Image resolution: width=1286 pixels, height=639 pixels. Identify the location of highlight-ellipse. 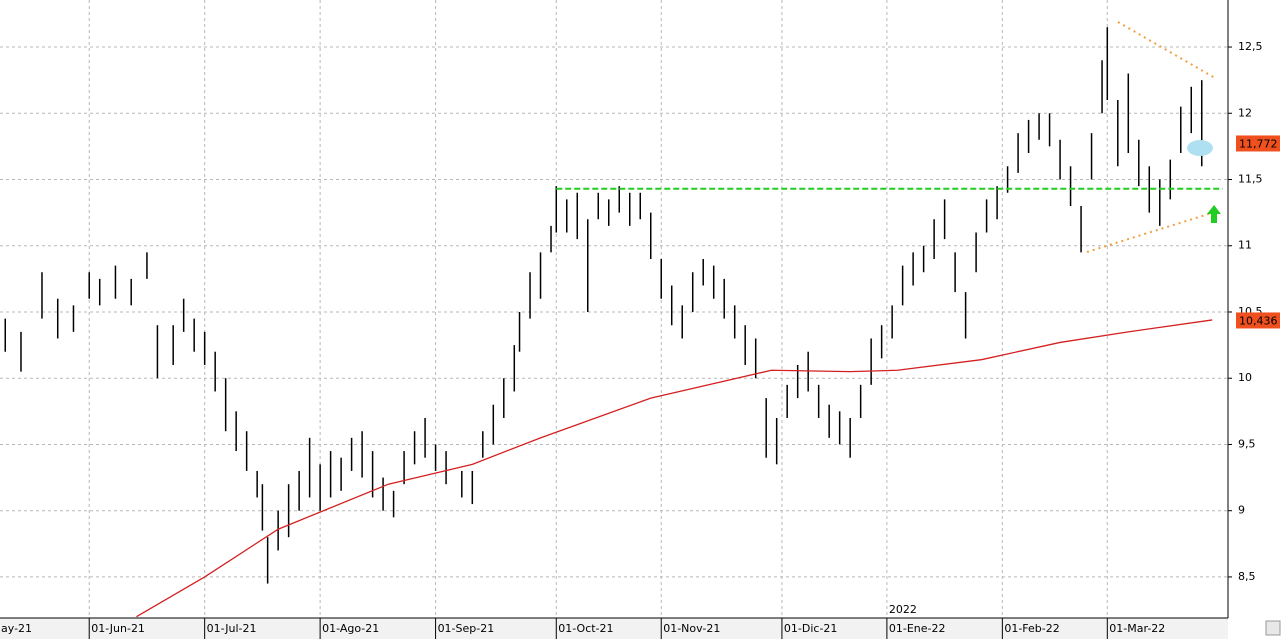
(1200, 148).